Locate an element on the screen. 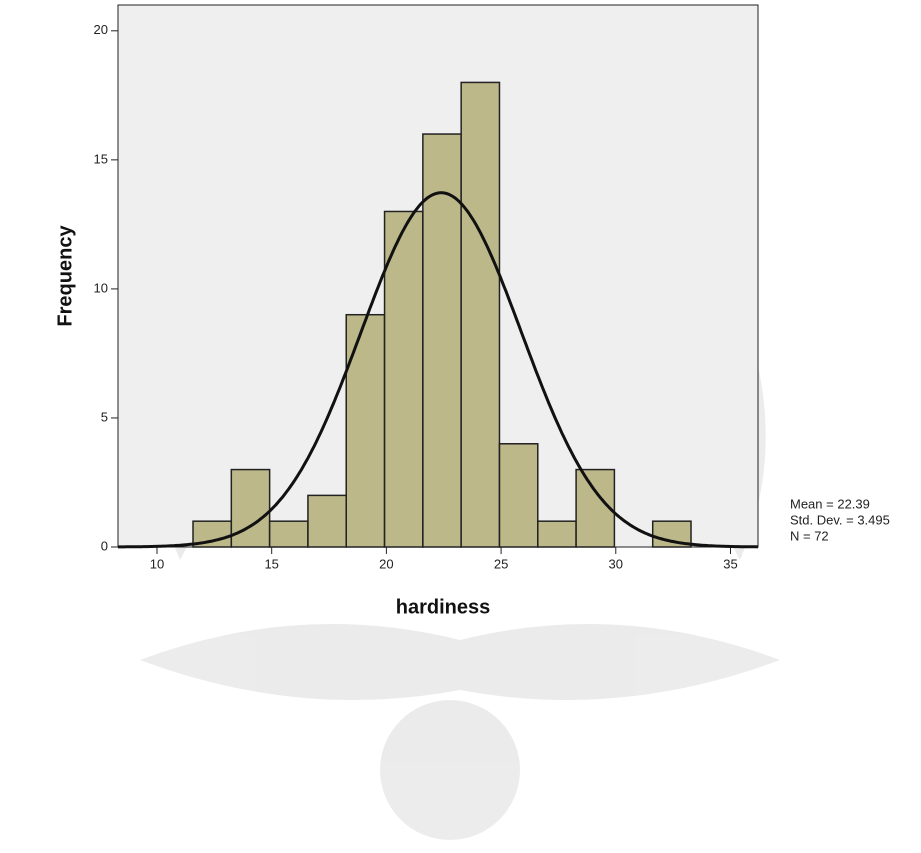 The width and height of the screenshot is (921, 853). x-axis-title: hardiness is located at coordinates (443, 607).